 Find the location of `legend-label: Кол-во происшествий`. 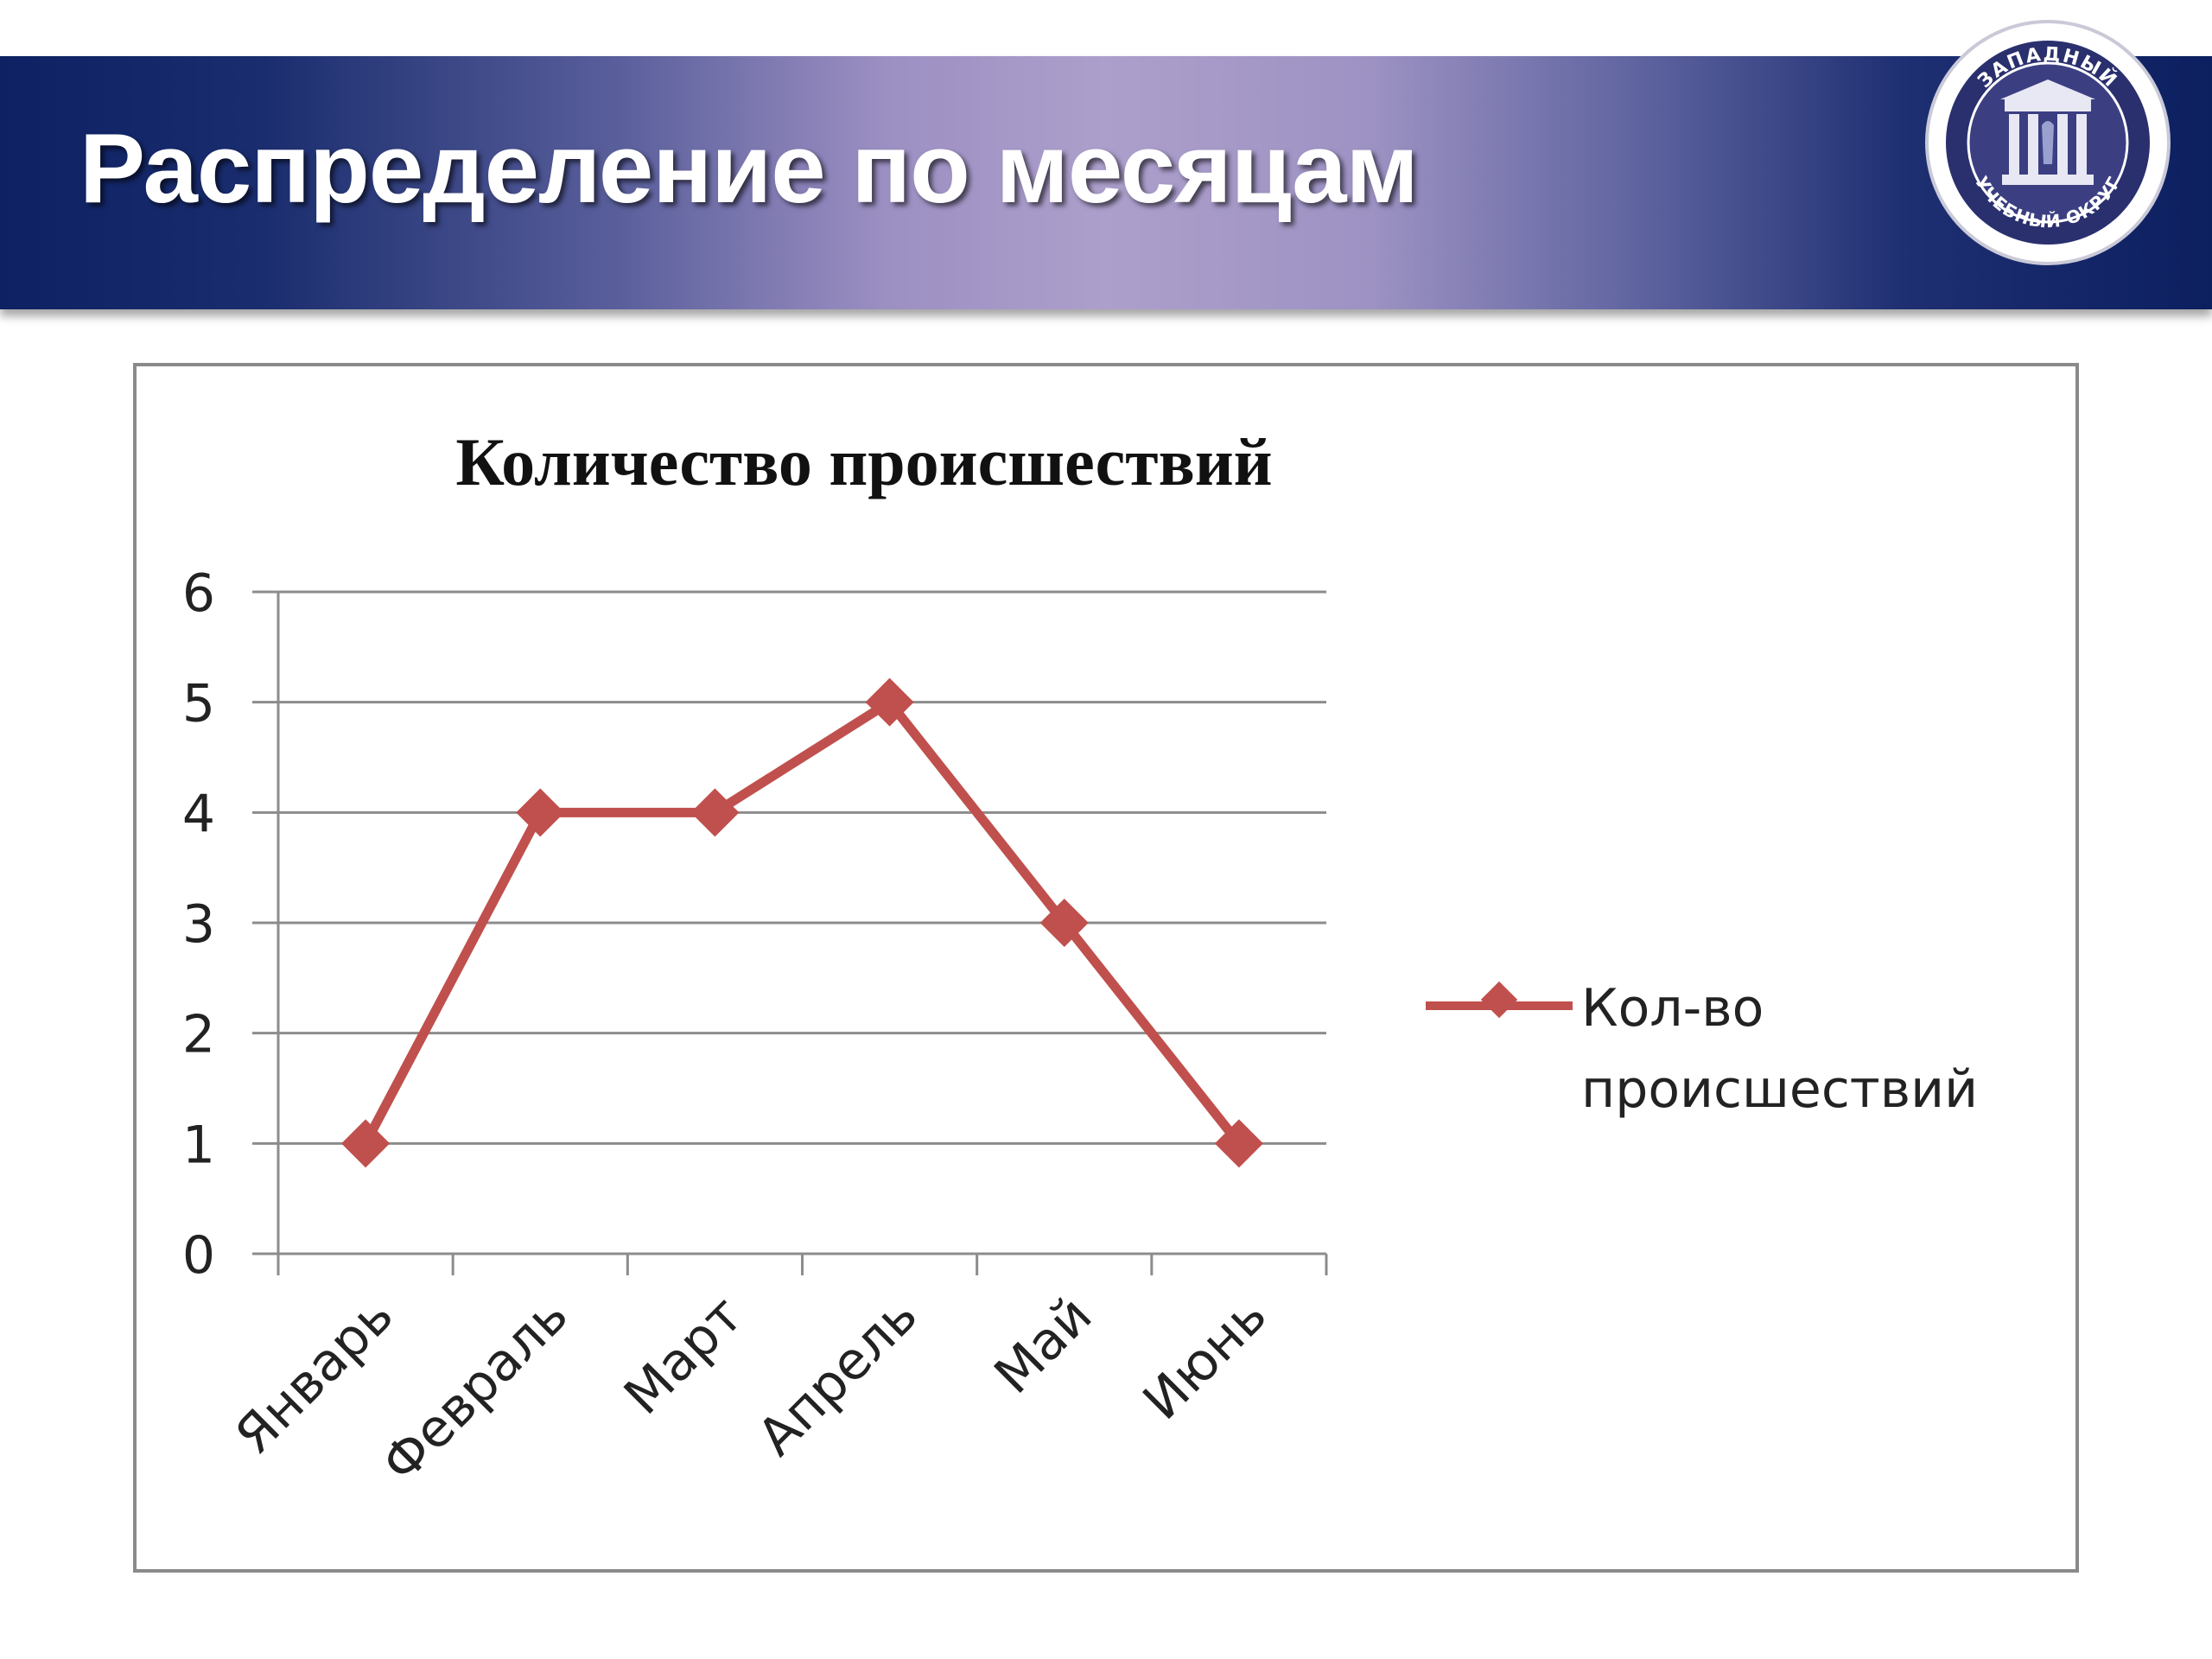

legend-label: Кол-во происшествий is located at coordinates (1780, 1049).